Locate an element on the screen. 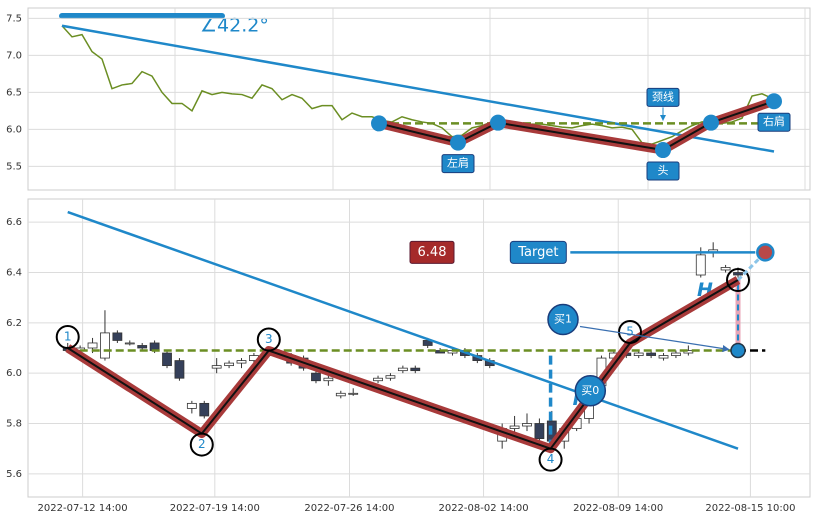 The width and height of the screenshot is (816, 520). pattern-label: 头 is located at coordinates (663, 170).